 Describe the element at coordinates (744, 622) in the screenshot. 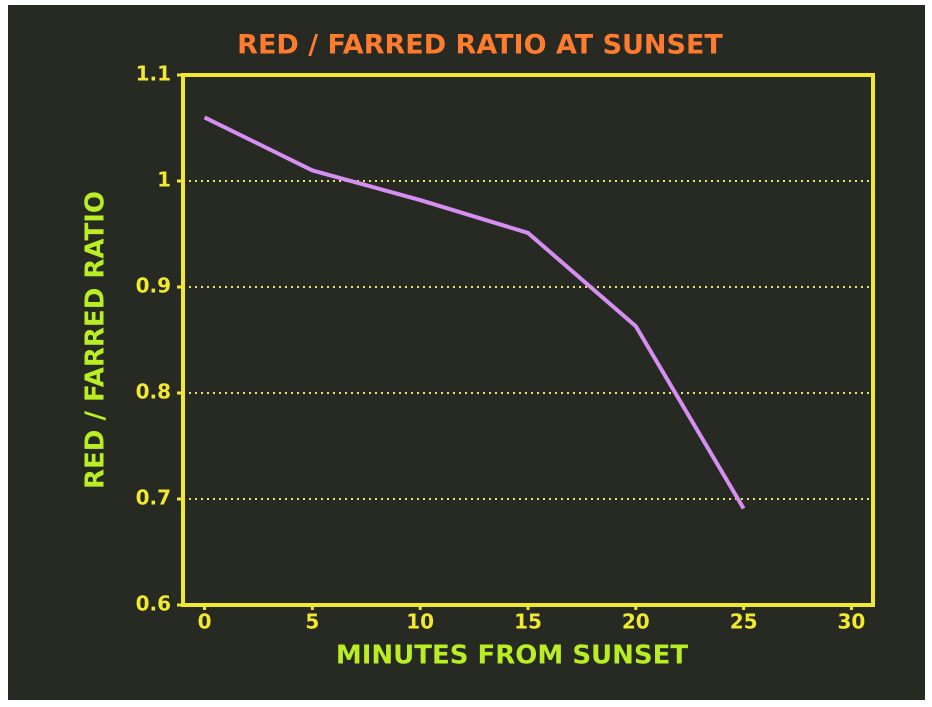

I see `x-tick-label: 25` at that location.